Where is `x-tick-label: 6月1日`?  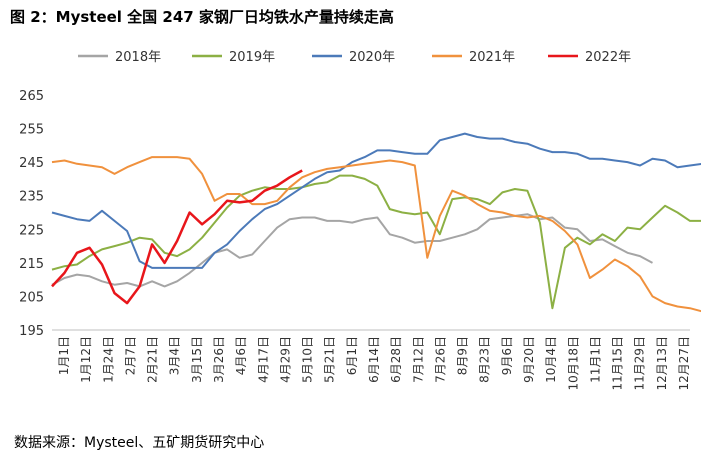
x-tick-label: 6月1日 is located at coordinates (352, 355).